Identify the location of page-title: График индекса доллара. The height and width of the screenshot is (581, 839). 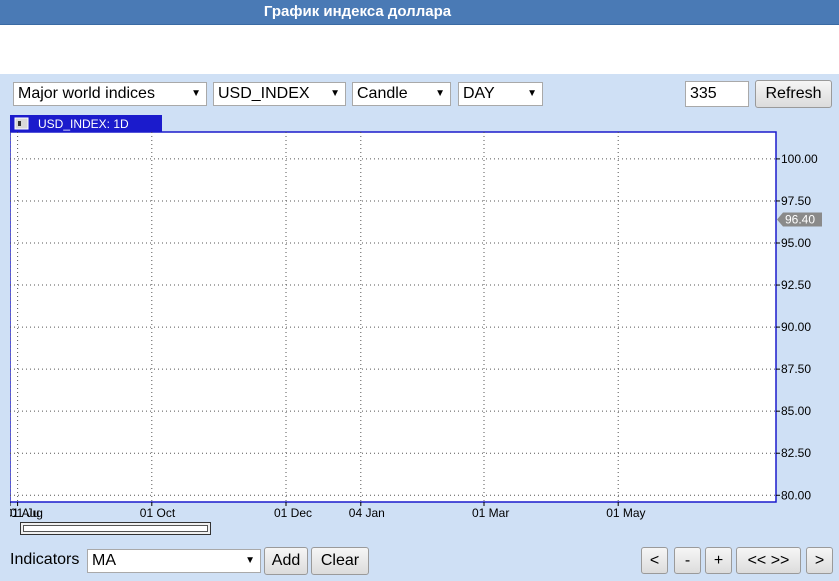
(357, 11).